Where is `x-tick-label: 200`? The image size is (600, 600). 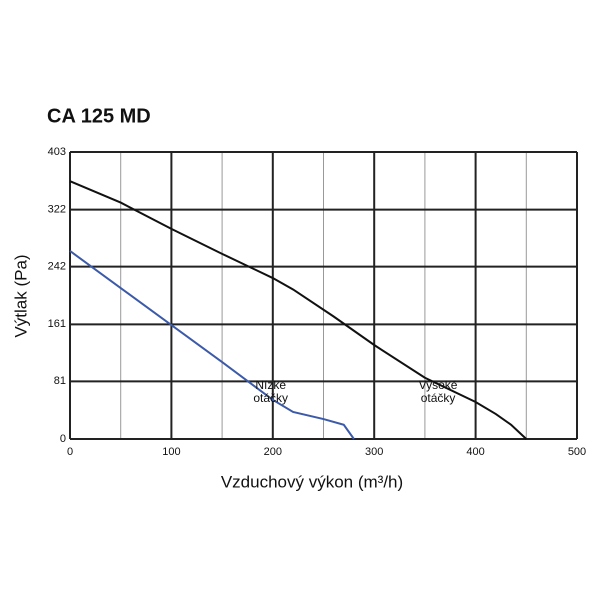
x-tick-label: 200 is located at coordinates (273, 452).